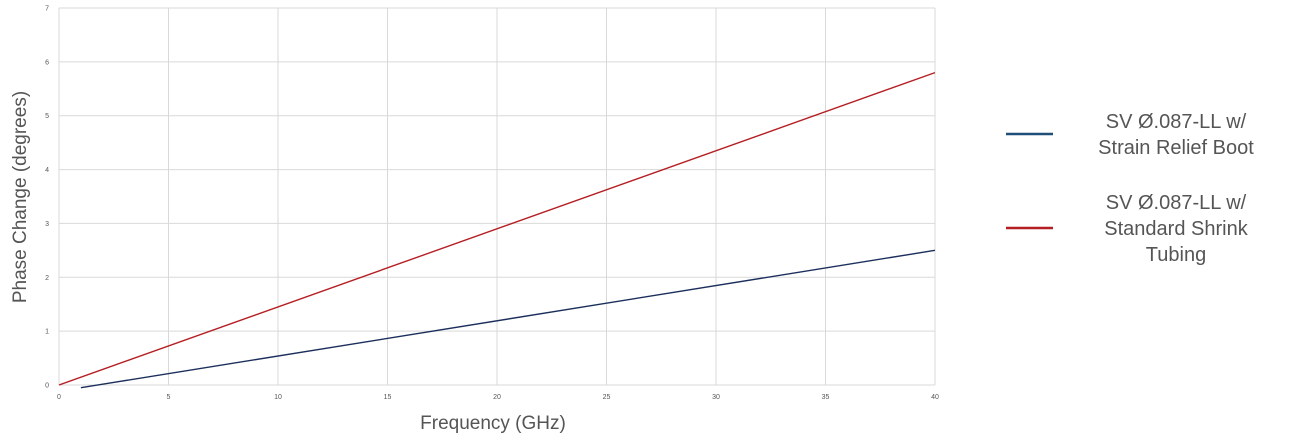 Image resolution: width=1291 pixels, height=441 pixels. I want to click on legend-label-line: Strain Relief Boot, so click(1176, 148).